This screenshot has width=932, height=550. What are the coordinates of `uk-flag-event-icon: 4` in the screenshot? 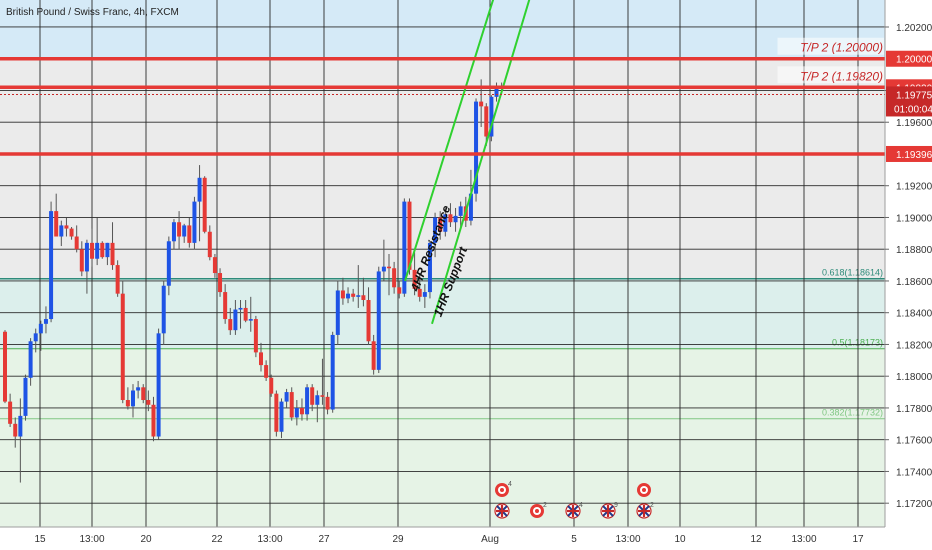 It's located at (574, 510).